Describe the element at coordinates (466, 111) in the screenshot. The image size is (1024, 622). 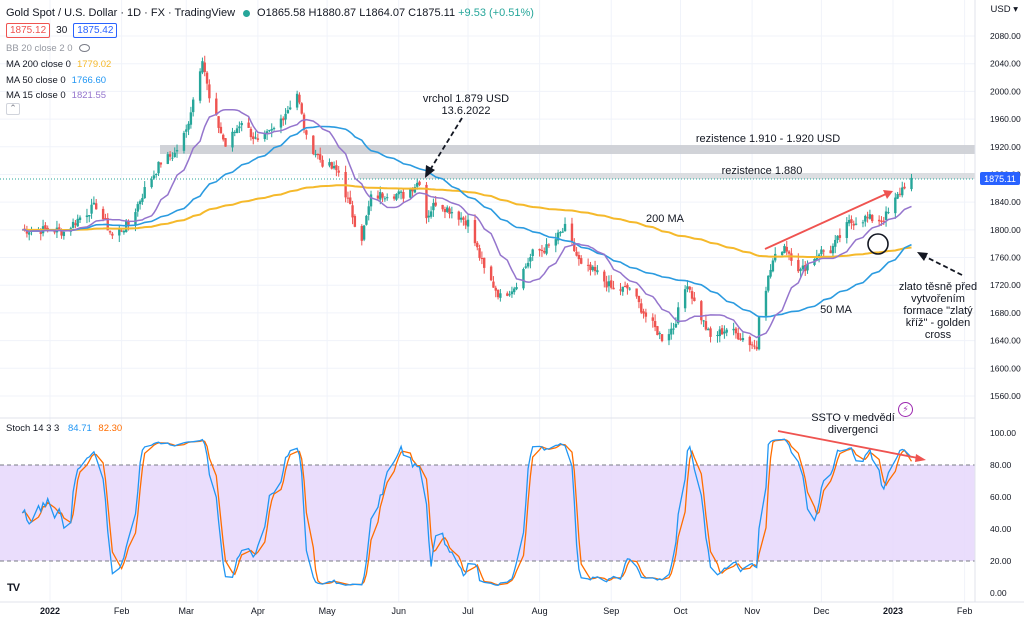
I see `annotation-peak-2: 13.6.2022` at that location.